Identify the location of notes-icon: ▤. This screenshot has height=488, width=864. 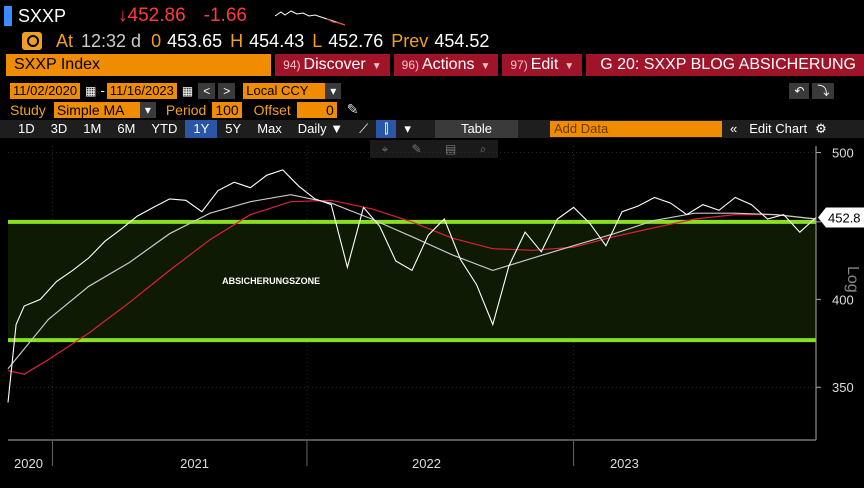
(450, 149).